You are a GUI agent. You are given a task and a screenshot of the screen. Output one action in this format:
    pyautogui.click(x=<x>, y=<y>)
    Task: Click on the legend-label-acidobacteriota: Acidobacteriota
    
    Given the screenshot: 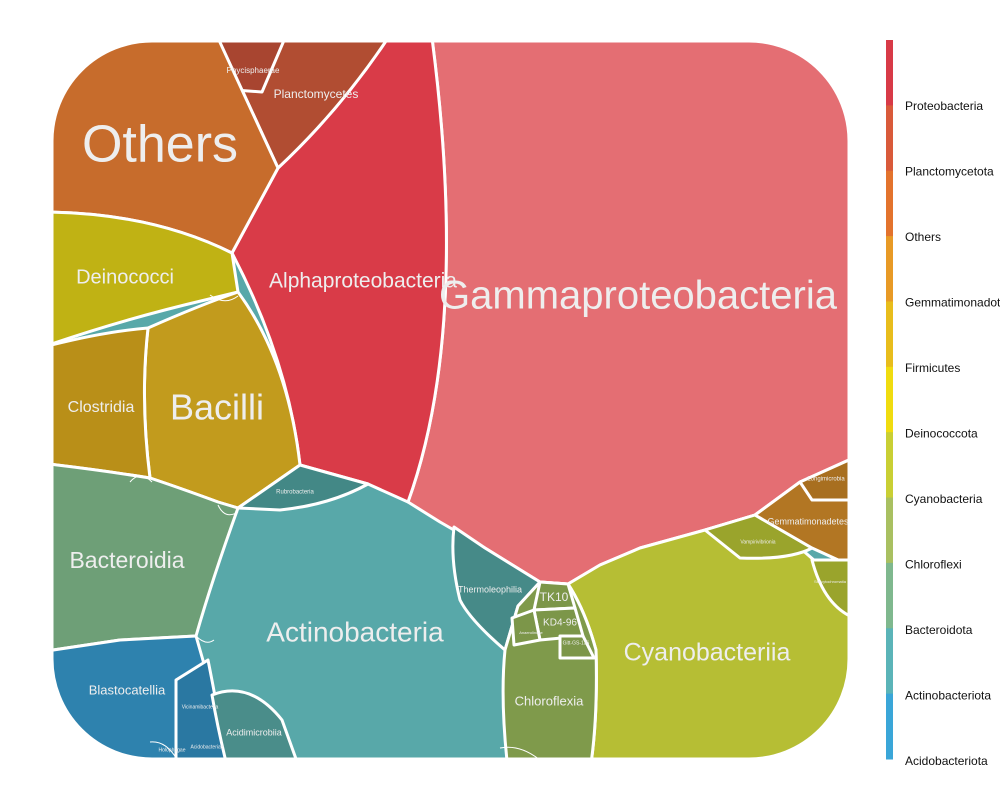 What is the action you would take?
    pyautogui.click(x=946, y=761)
    